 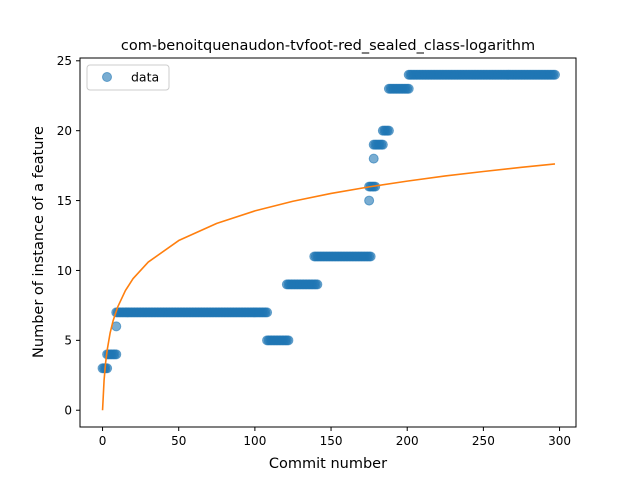 I want to click on x-tick-label: 250, so click(x=483, y=441).